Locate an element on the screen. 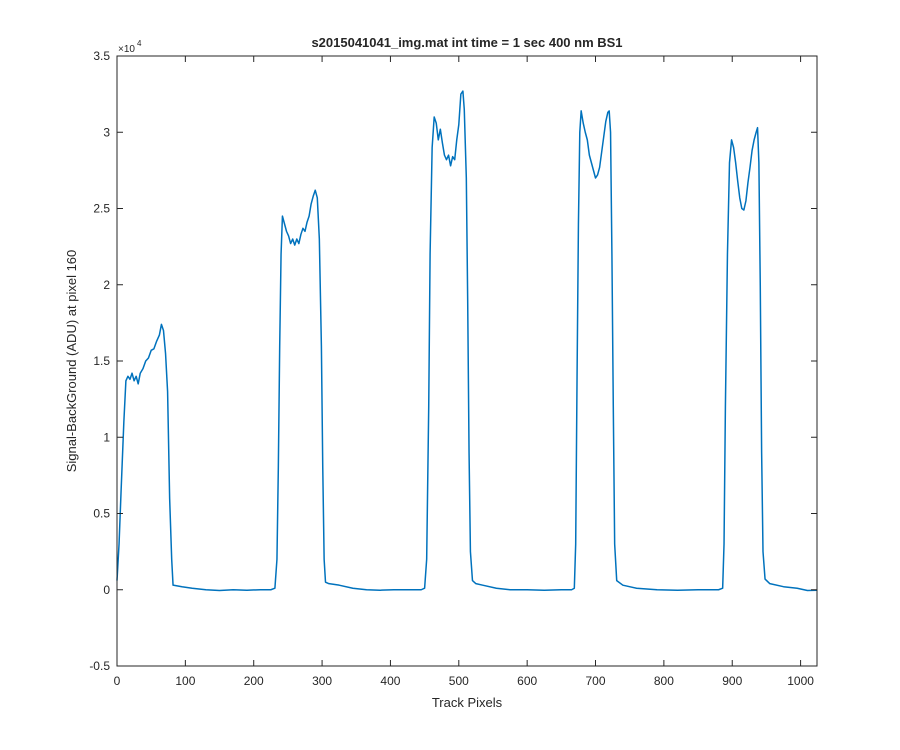 The width and height of the screenshot is (900, 750). x-axis-label: Track Pixels is located at coordinates (467, 702).